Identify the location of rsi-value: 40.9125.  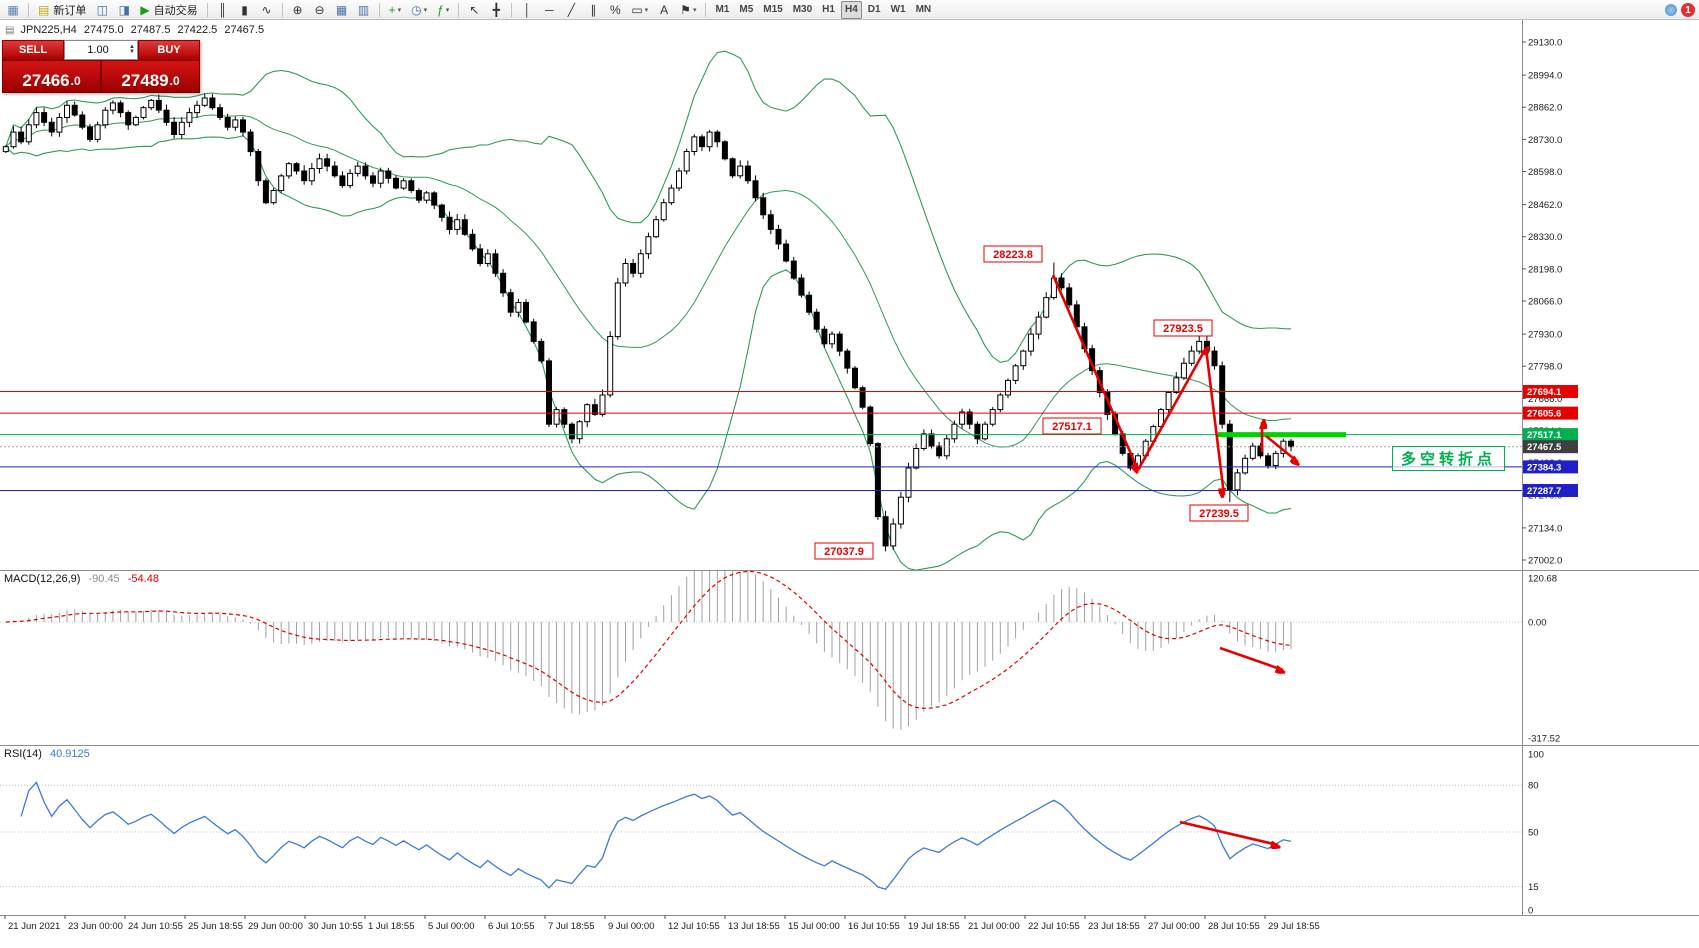
(69, 754).